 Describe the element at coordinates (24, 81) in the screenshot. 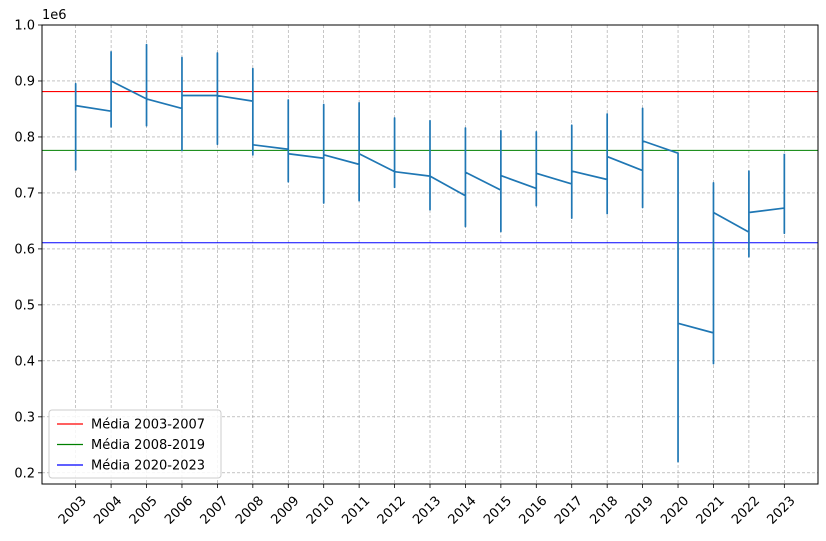

I see `y-tick-label: 0.9` at that location.